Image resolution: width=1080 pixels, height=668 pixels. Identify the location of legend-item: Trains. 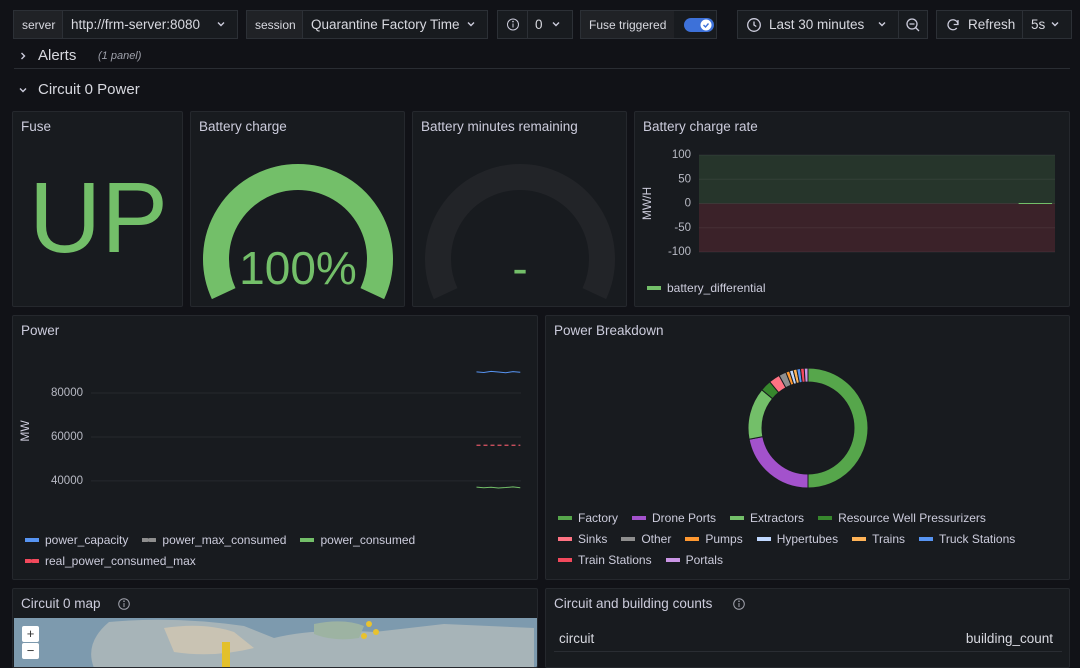
(878, 539).